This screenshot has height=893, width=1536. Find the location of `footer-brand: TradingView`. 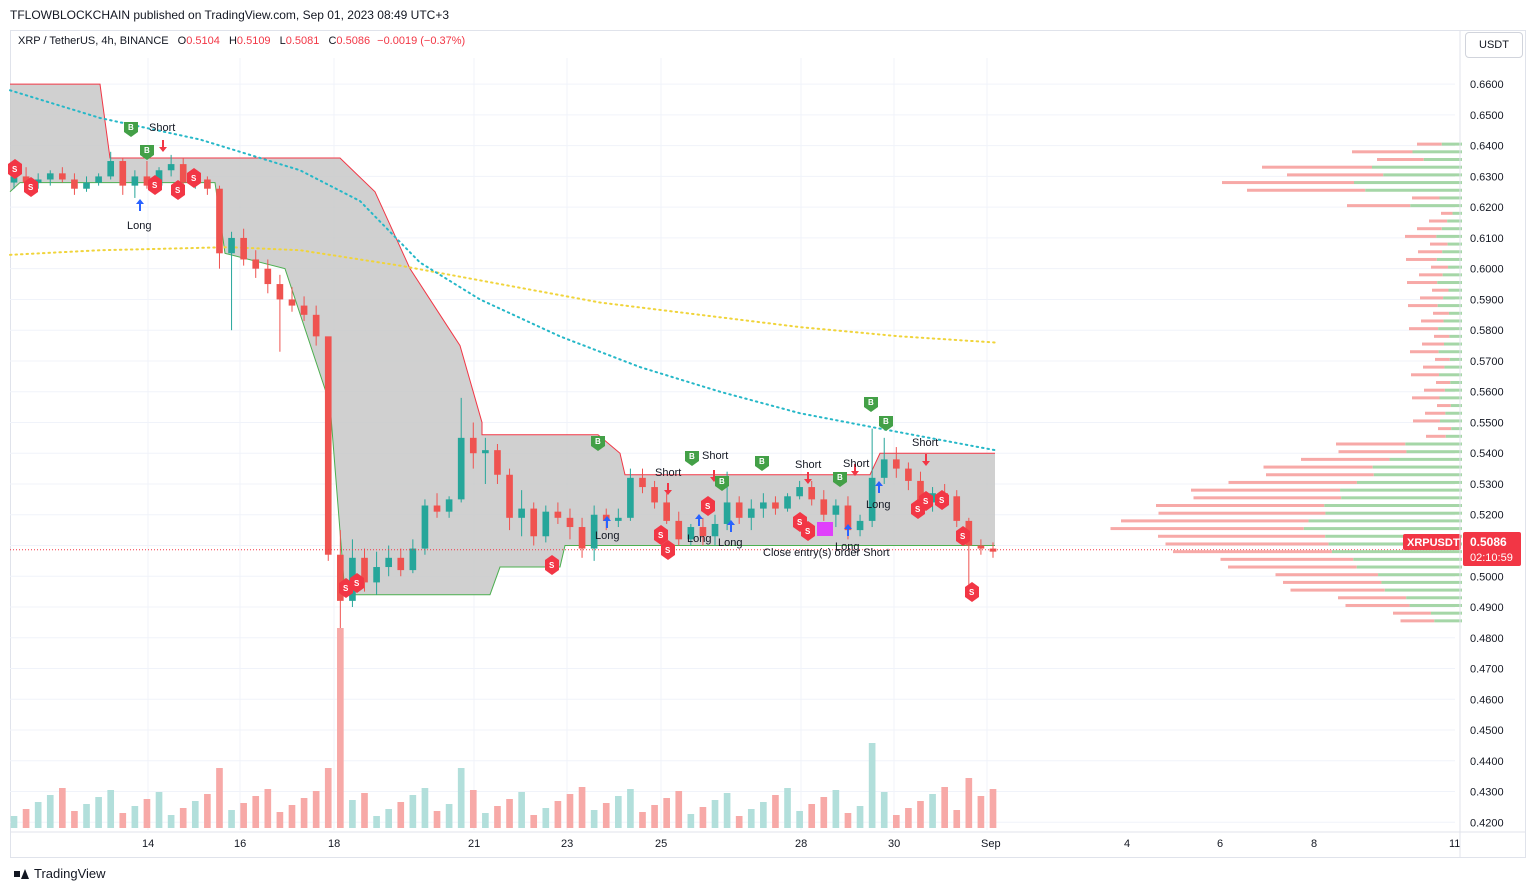

footer-brand: TradingView is located at coordinates (70, 873).